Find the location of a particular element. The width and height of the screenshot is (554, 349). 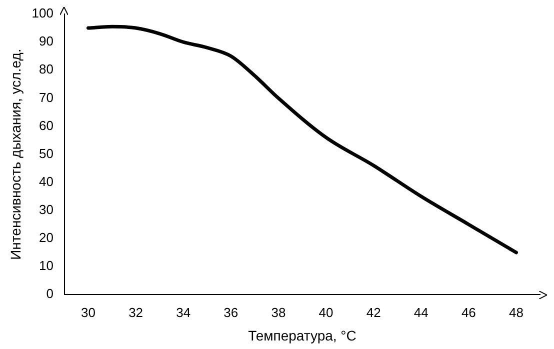

x-tick-label: 44 is located at coordinates (421, 312).